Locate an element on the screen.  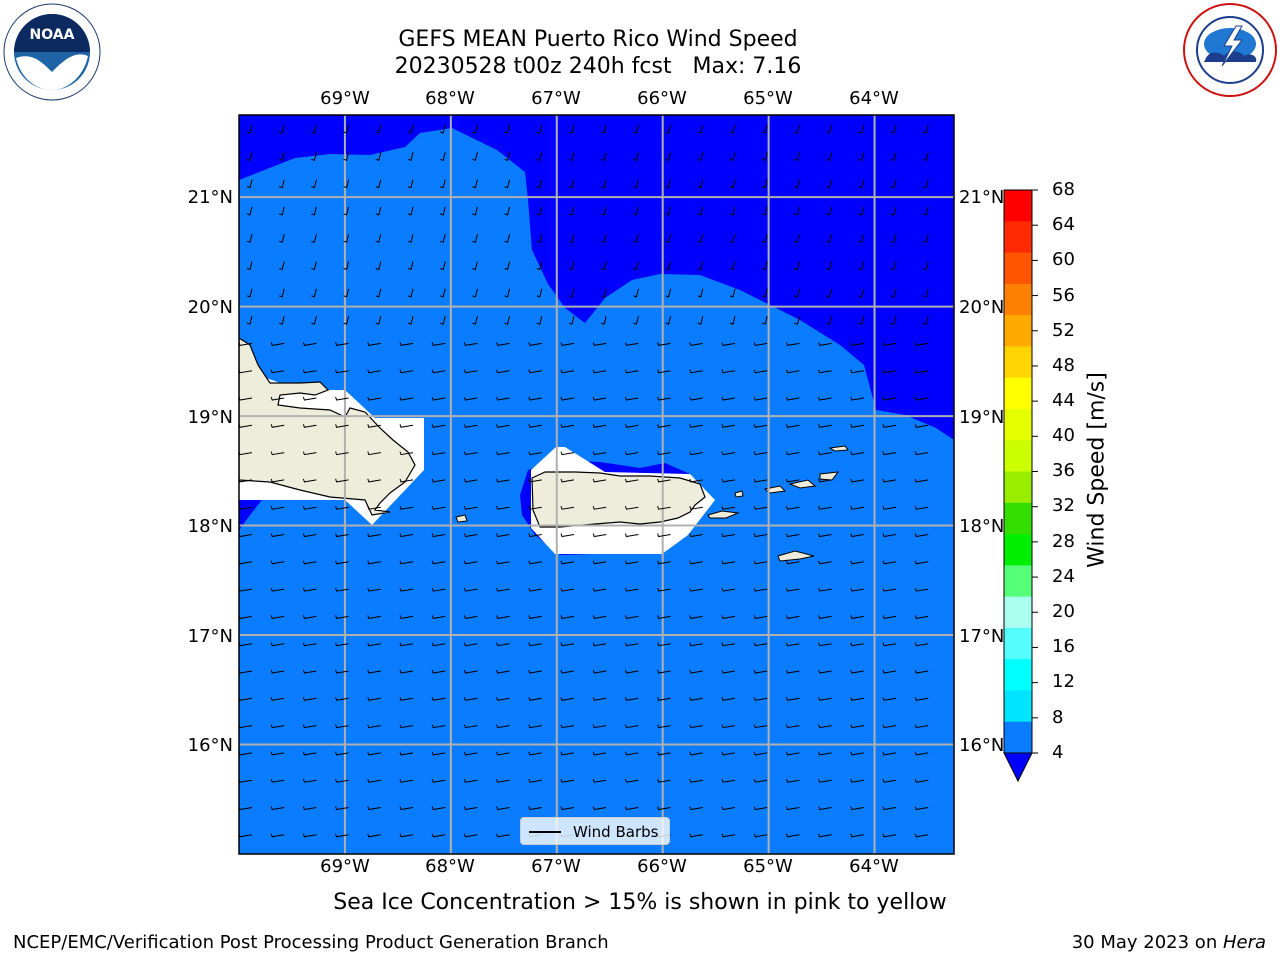
colorbar-tick-44: 44 is located at coordinates (1063, 400).